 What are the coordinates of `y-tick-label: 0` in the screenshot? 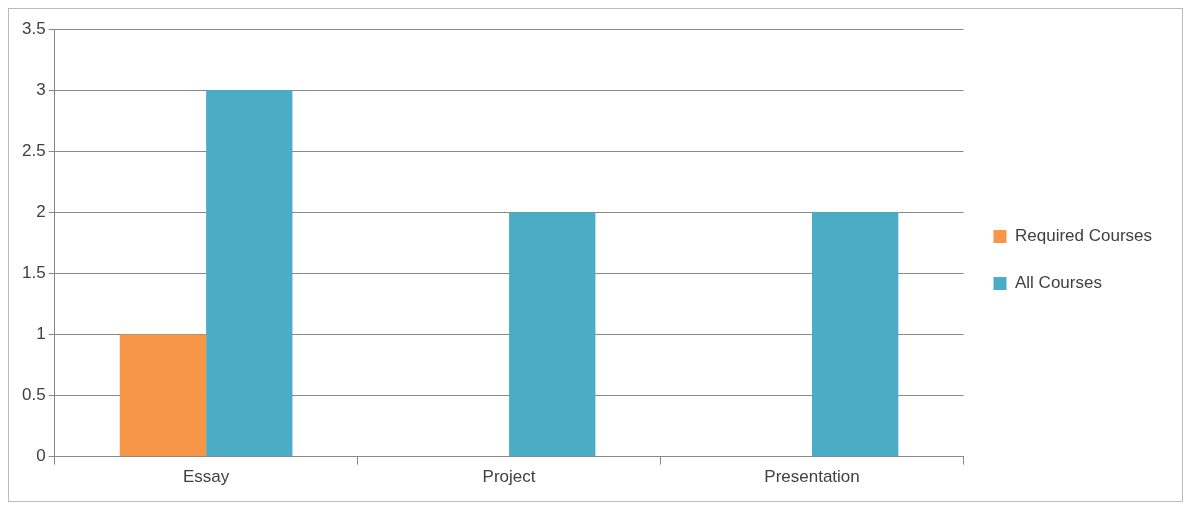 It's located at (41, 456).